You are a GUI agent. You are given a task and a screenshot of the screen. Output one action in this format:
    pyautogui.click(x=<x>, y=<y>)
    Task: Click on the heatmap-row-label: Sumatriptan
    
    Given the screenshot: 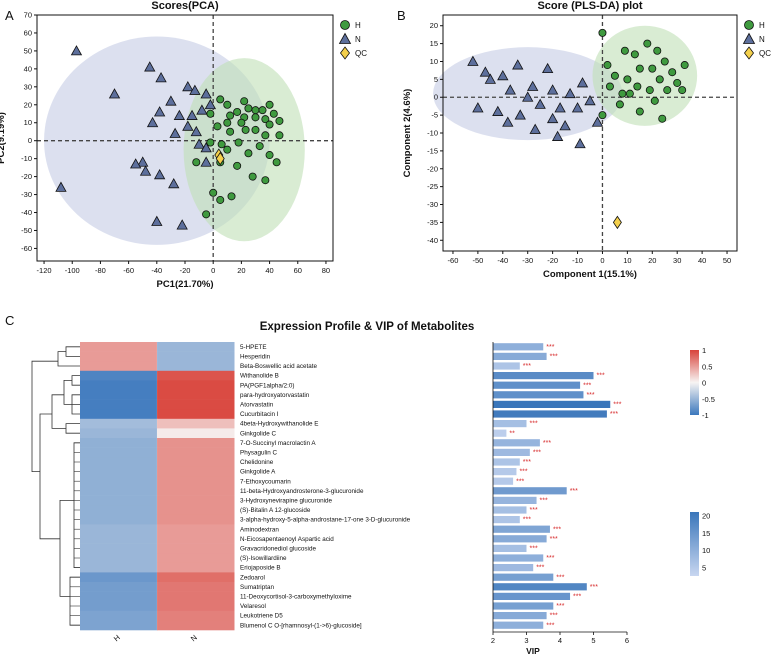 What is the action you would take?
    pyautogui.click(x=257, y=587)
    